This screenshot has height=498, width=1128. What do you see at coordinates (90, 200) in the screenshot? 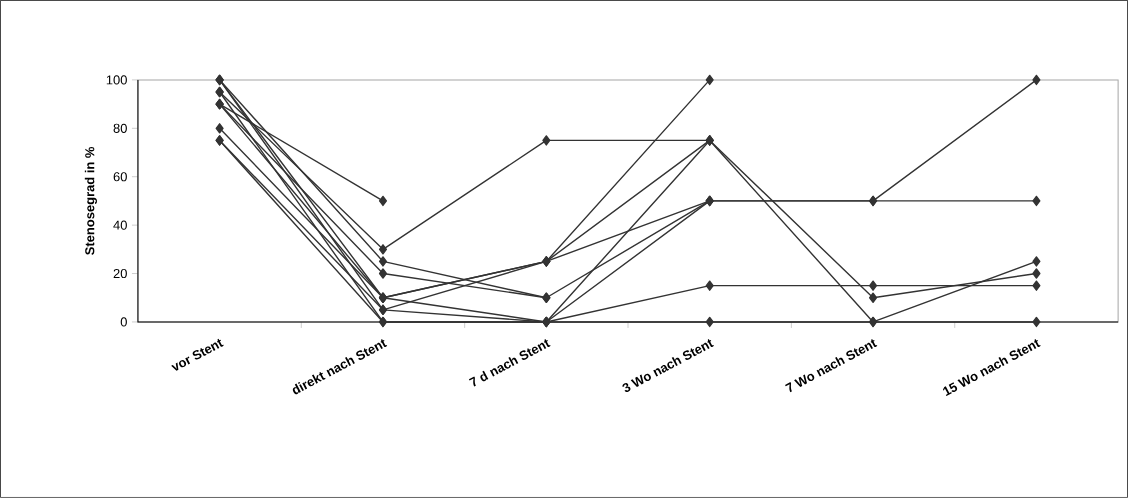
I see `y-axis-title: Stenosegrad in %` at bounding box center [90, 200].